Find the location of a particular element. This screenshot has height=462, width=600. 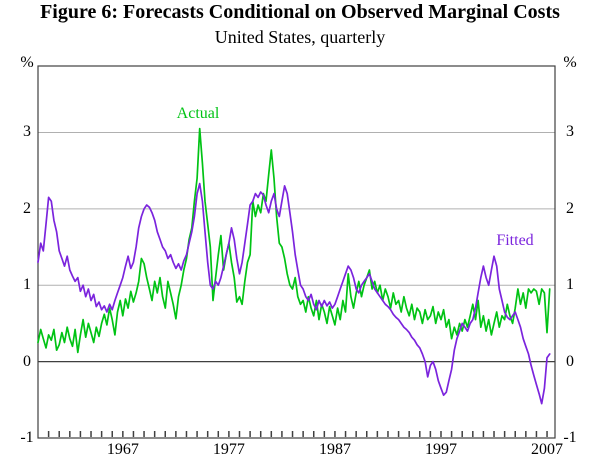

y-axis-unit-left: % is located at coordinates (27, 62).